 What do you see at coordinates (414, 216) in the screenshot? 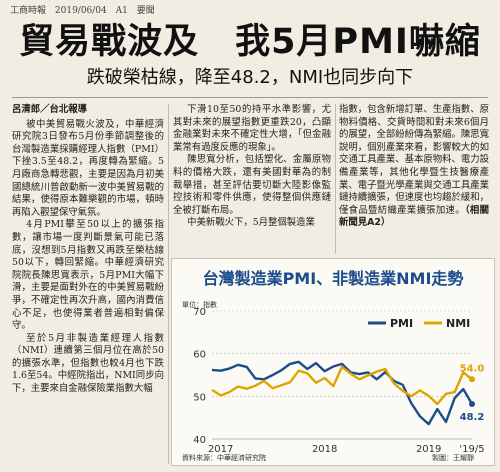
I see `related-news-credit: （相關新聞見A2）` at bounding box center [414, 216].